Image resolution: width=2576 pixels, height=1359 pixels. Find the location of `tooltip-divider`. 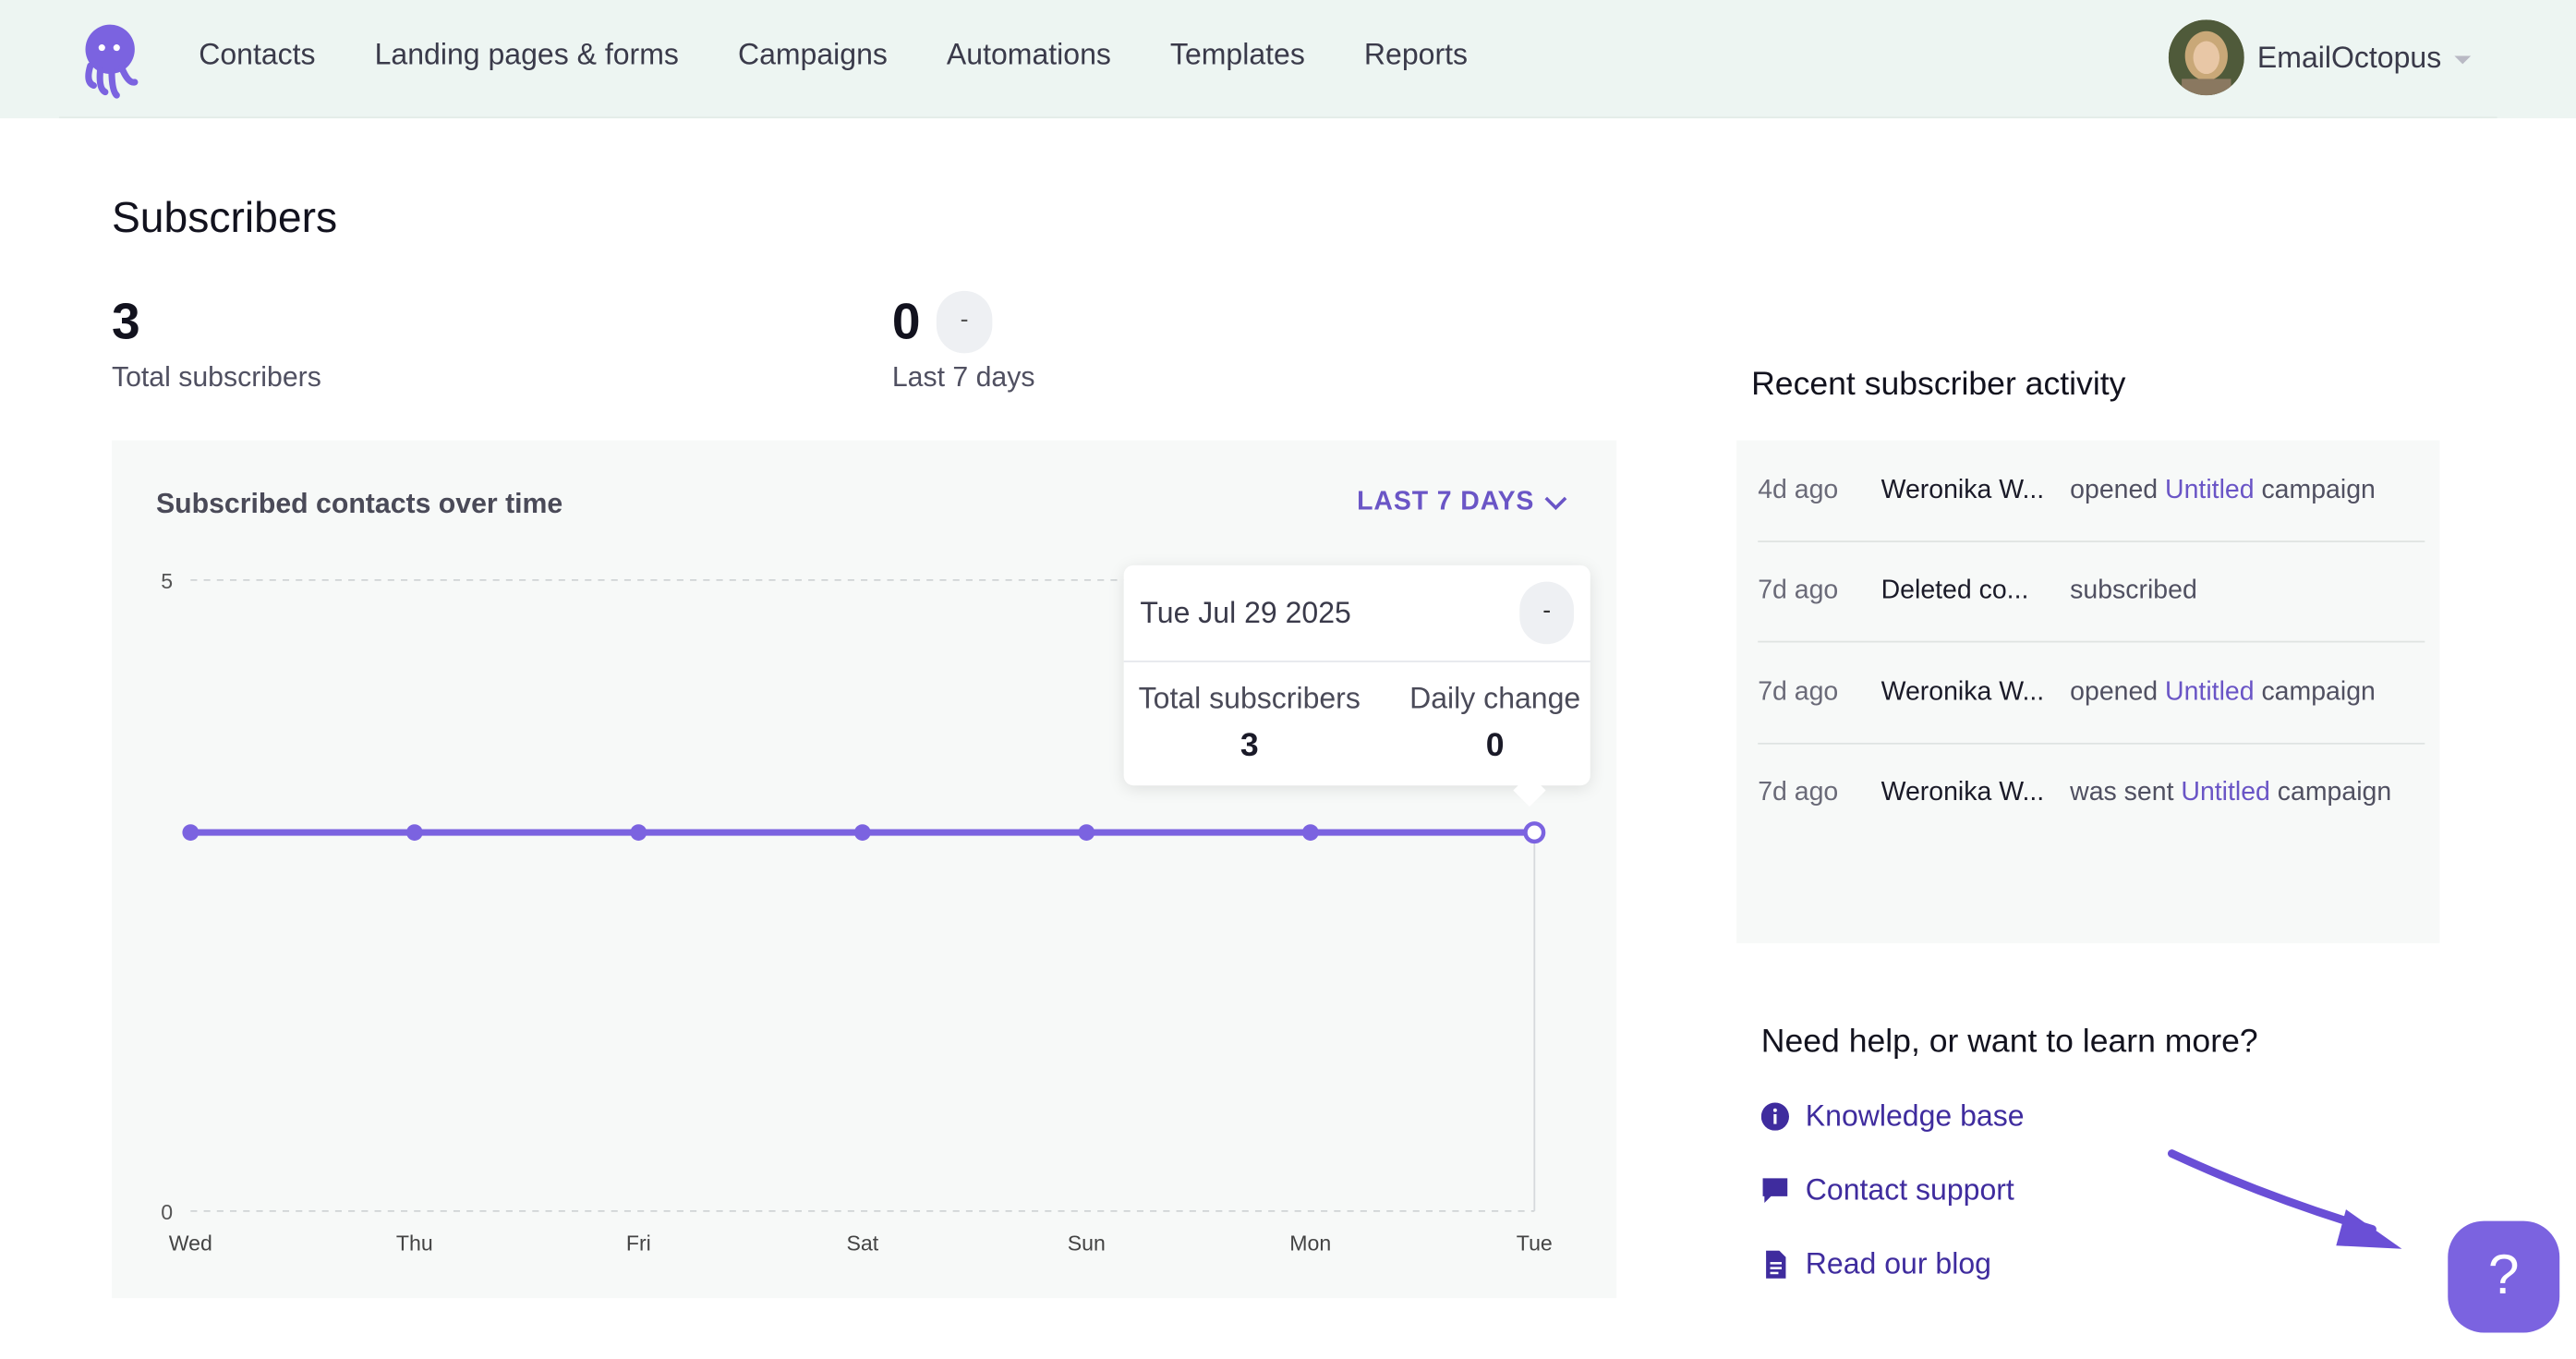

tooltip-divider is located at coordinates (1356, 661).